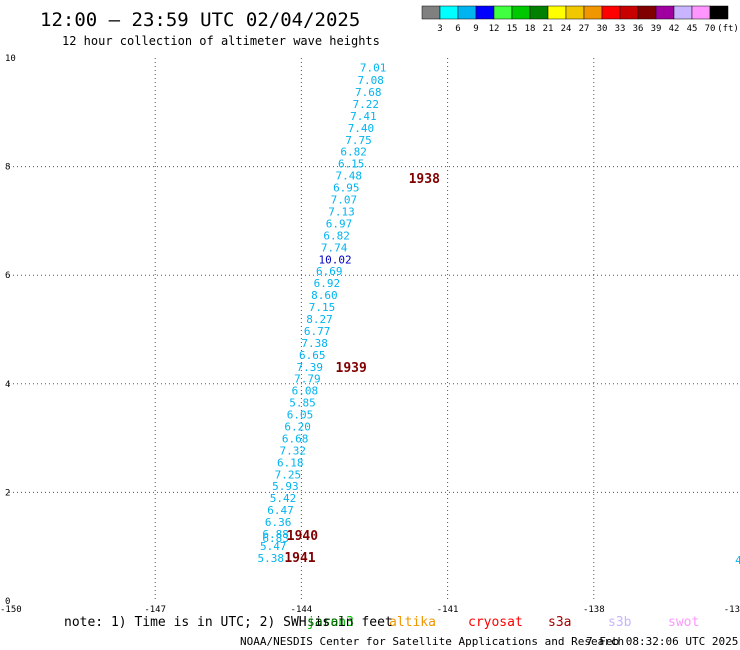 This screenshot has height=650, width=740. Describe the element at coordinates (288, 474) in the screenshot. I see `wave-height-label: 7.25` at that location.